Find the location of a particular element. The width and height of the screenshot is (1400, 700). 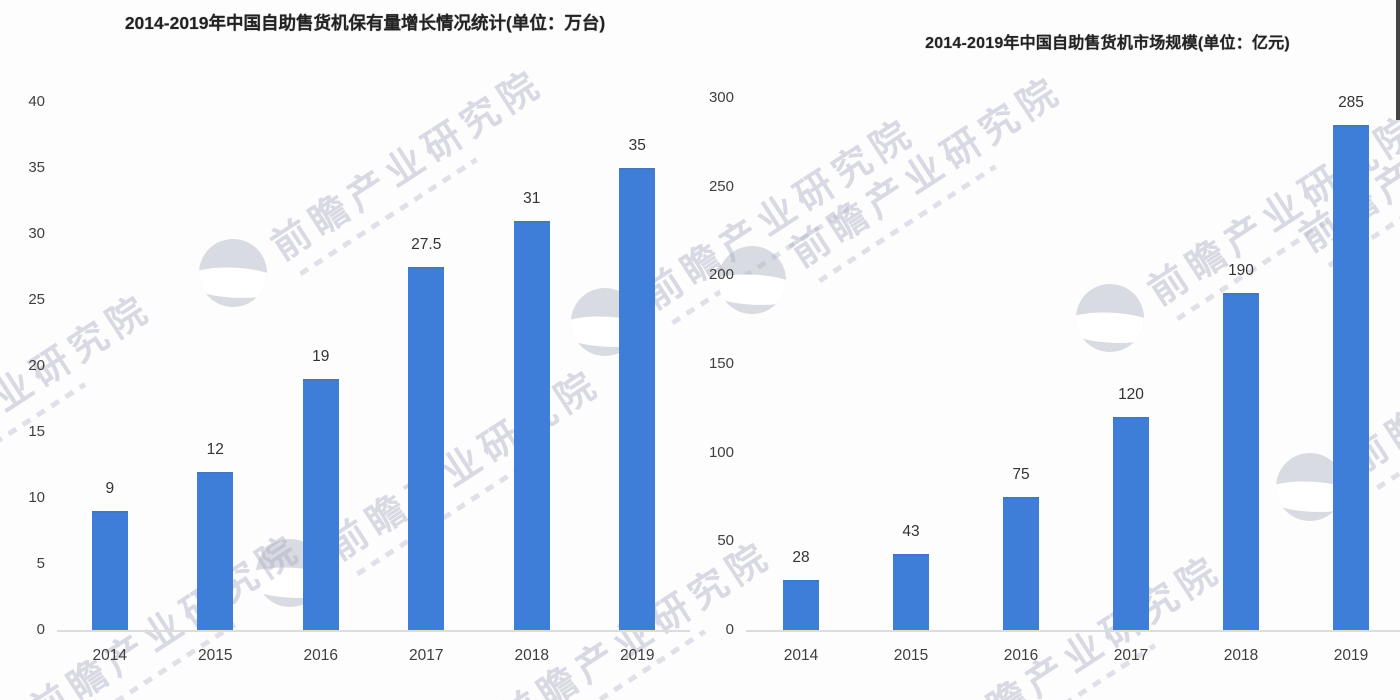

y-tick-label: 150 is located at coordinates (721, 363).